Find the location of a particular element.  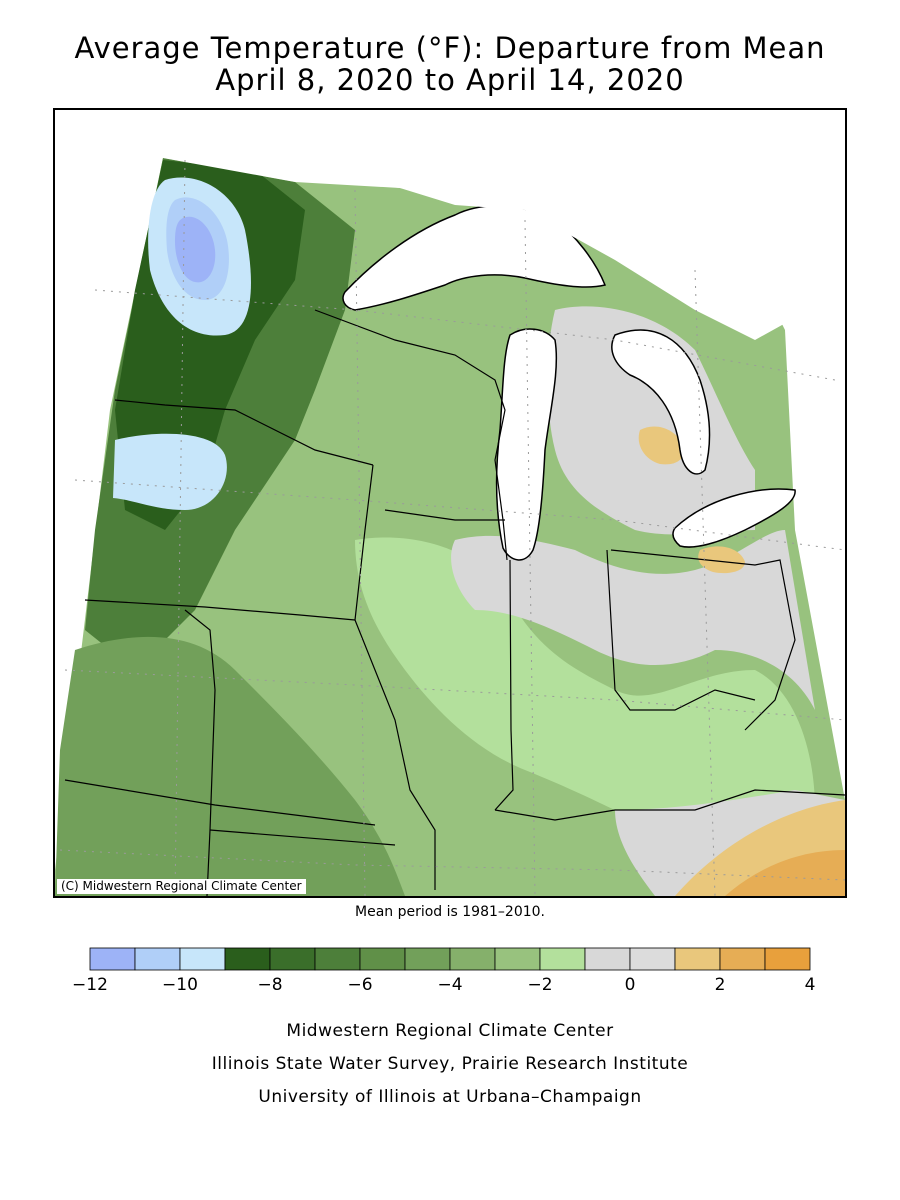

legend-color-boxes is located at coordinates (450, 959).